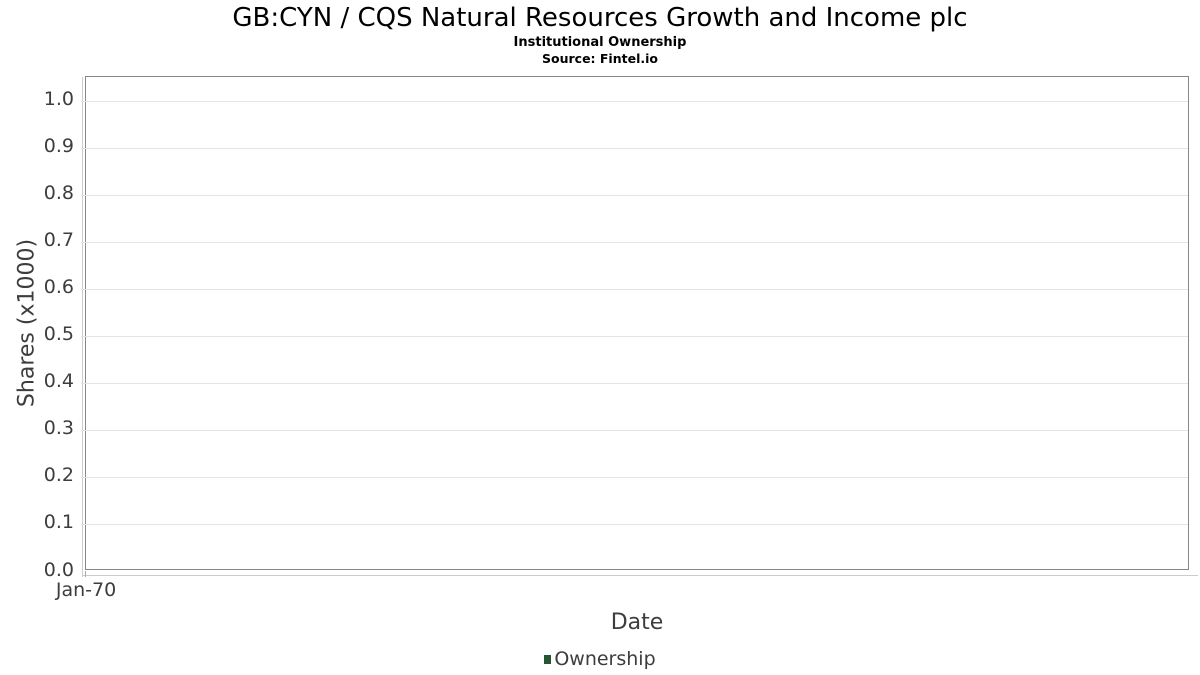 The image size is (1200, 675). I want to click on chart-source: Source: Fintel.io, so click(600, 58).